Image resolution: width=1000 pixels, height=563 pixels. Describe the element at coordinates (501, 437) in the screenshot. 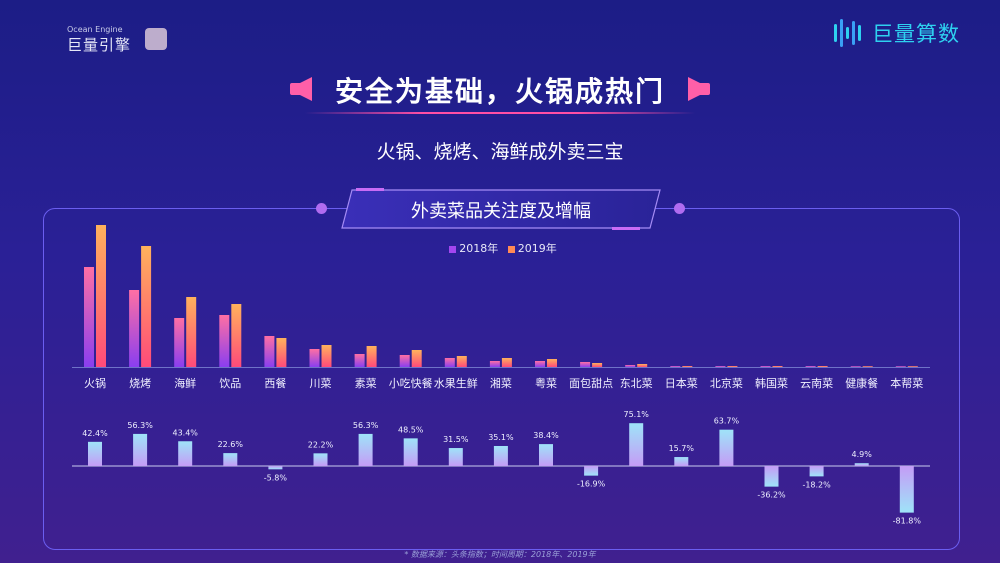

I see `growth-label-9: 35.1%` at that location.